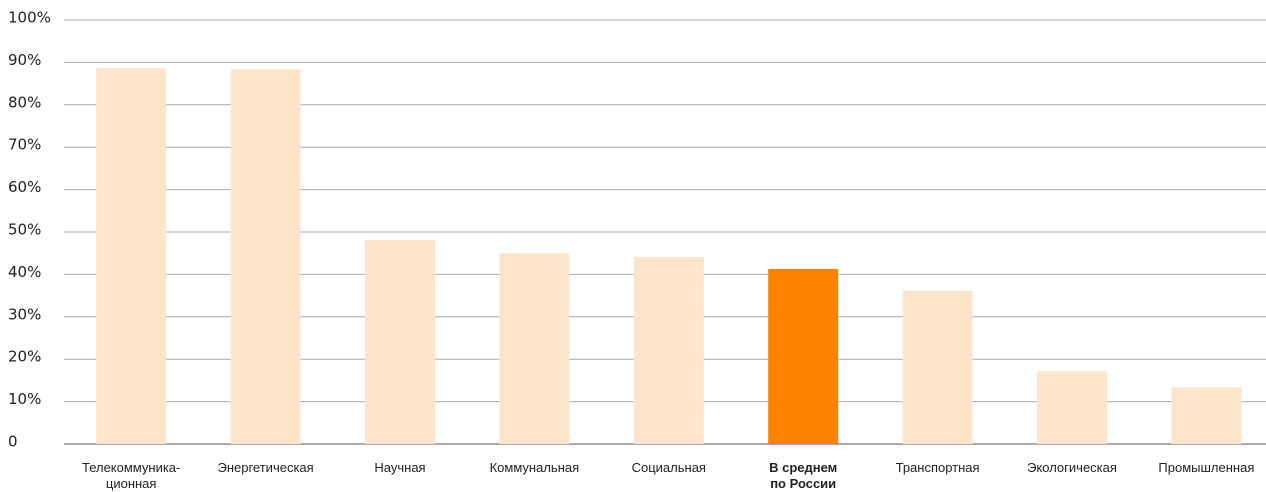 The image size is (1266, 492). I want to click on x-tick-label: Научная, so click(400, 467).